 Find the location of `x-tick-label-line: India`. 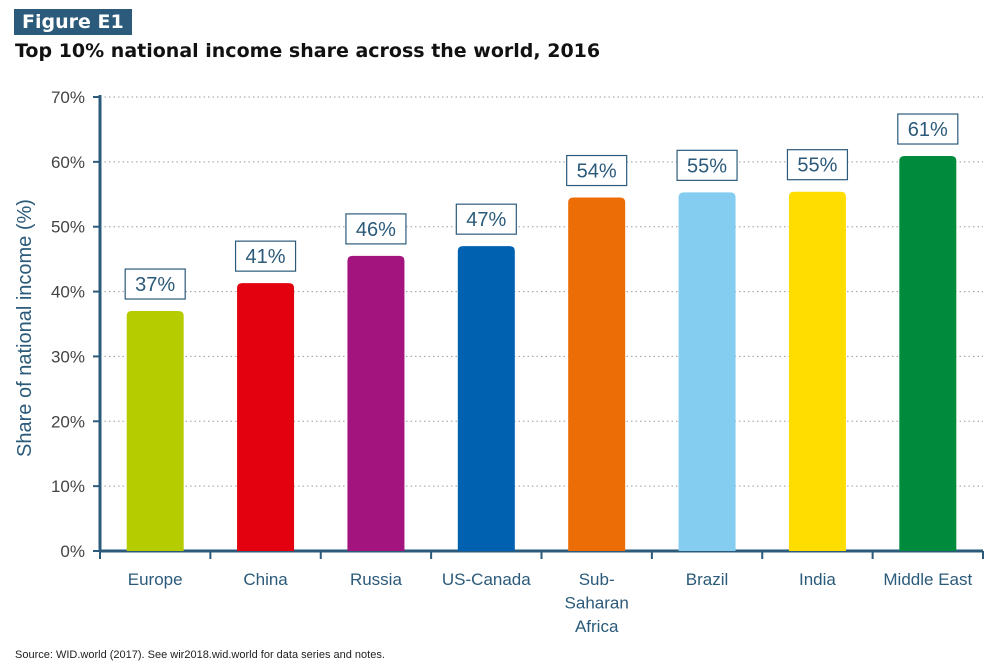

x-tick-label-line: India is located at coordinates (817, 579).